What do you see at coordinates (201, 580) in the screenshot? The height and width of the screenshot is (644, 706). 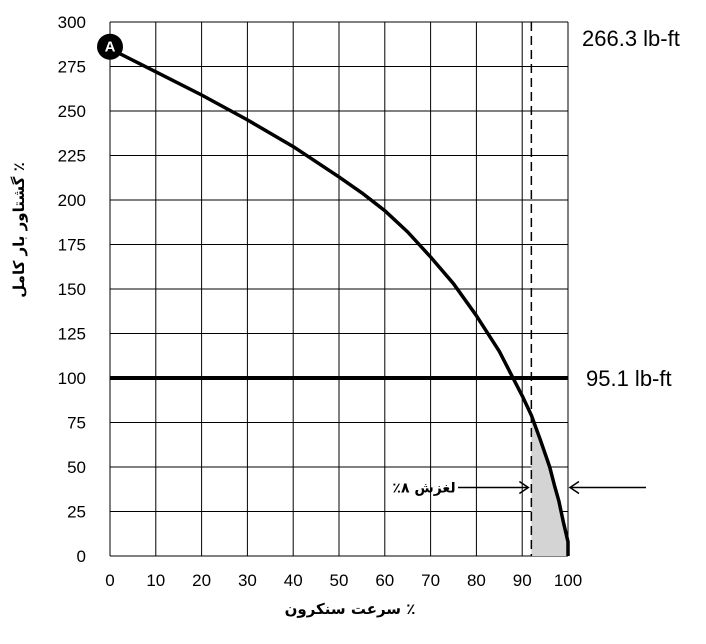 I see `x-tick-label: 20` at bounding box center [201, 580].